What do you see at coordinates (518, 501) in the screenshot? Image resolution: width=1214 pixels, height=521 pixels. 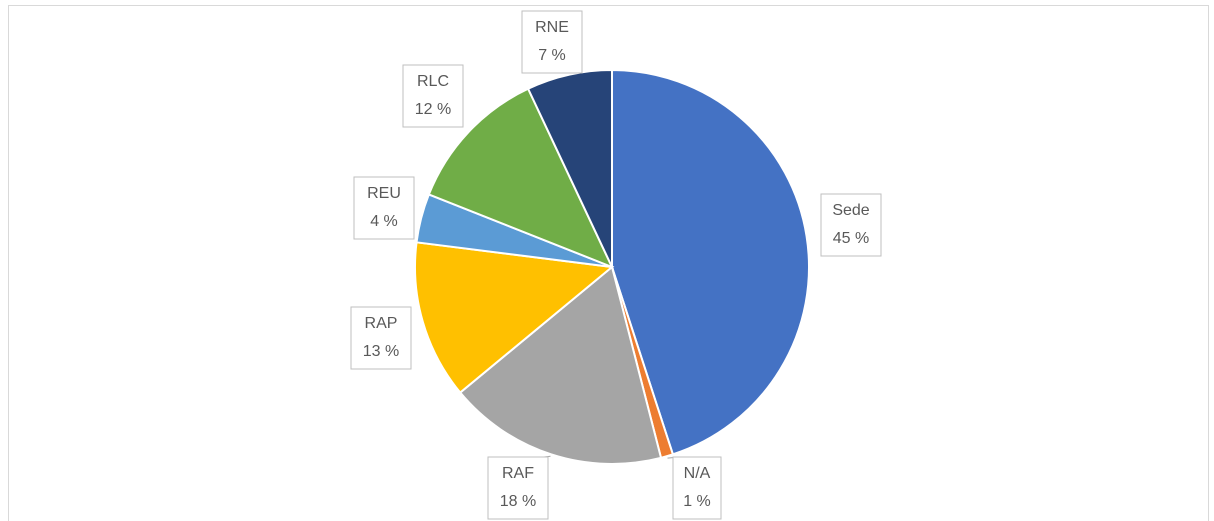 I see `value-label: 18 %` at bounding box center [518, 501].